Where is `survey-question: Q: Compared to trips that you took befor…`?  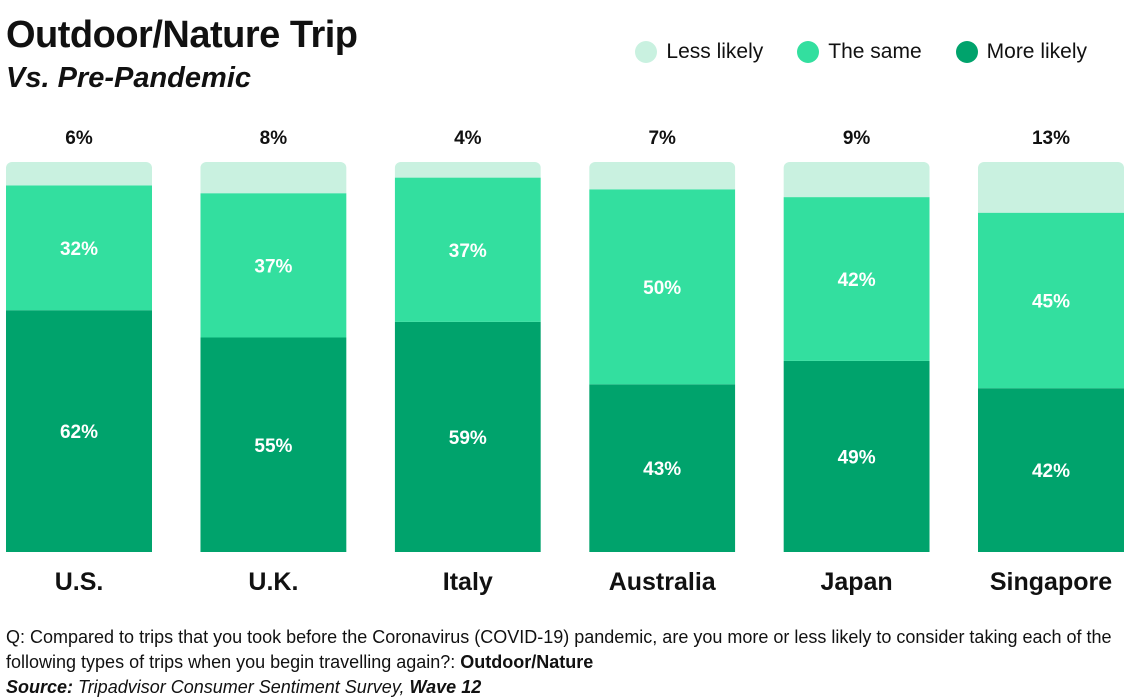 survey-question: Q: Compared to trips that you took befor… is located at coordinates (561, 650).